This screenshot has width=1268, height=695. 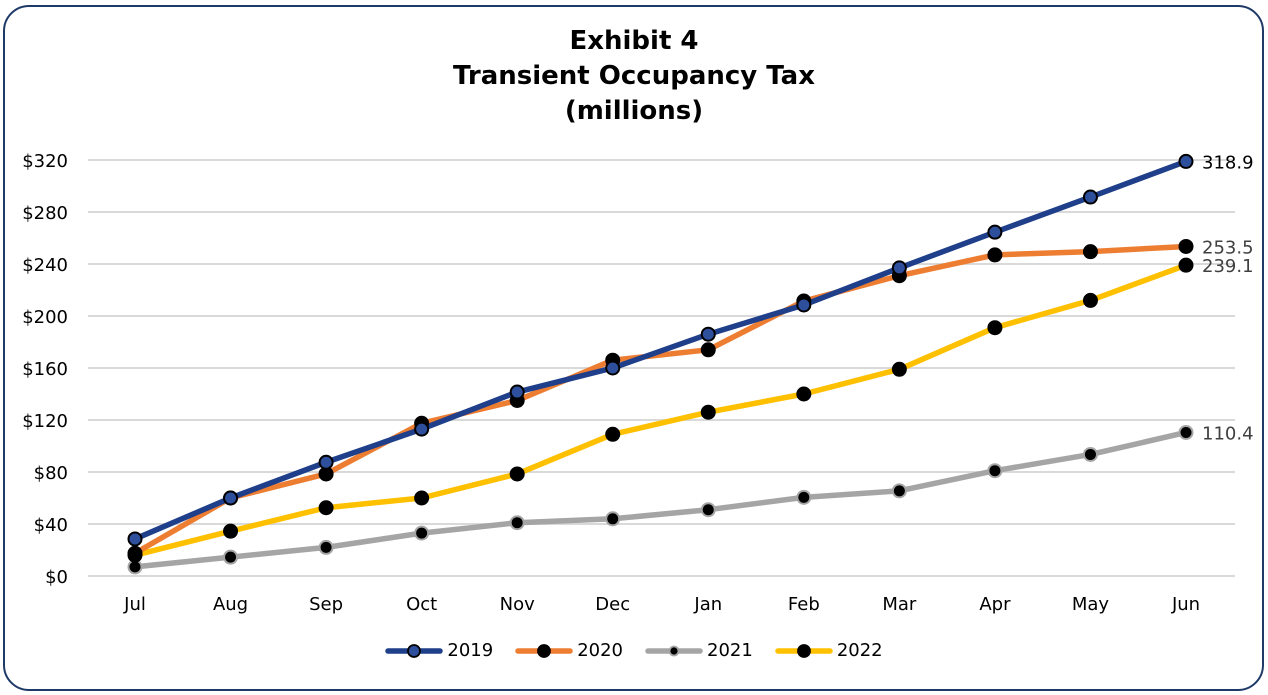 What do you see at coordinates (1228, 162) in the screenshot?
I see `data-label-2019: 318.9` at bounding box center [1228, 162].